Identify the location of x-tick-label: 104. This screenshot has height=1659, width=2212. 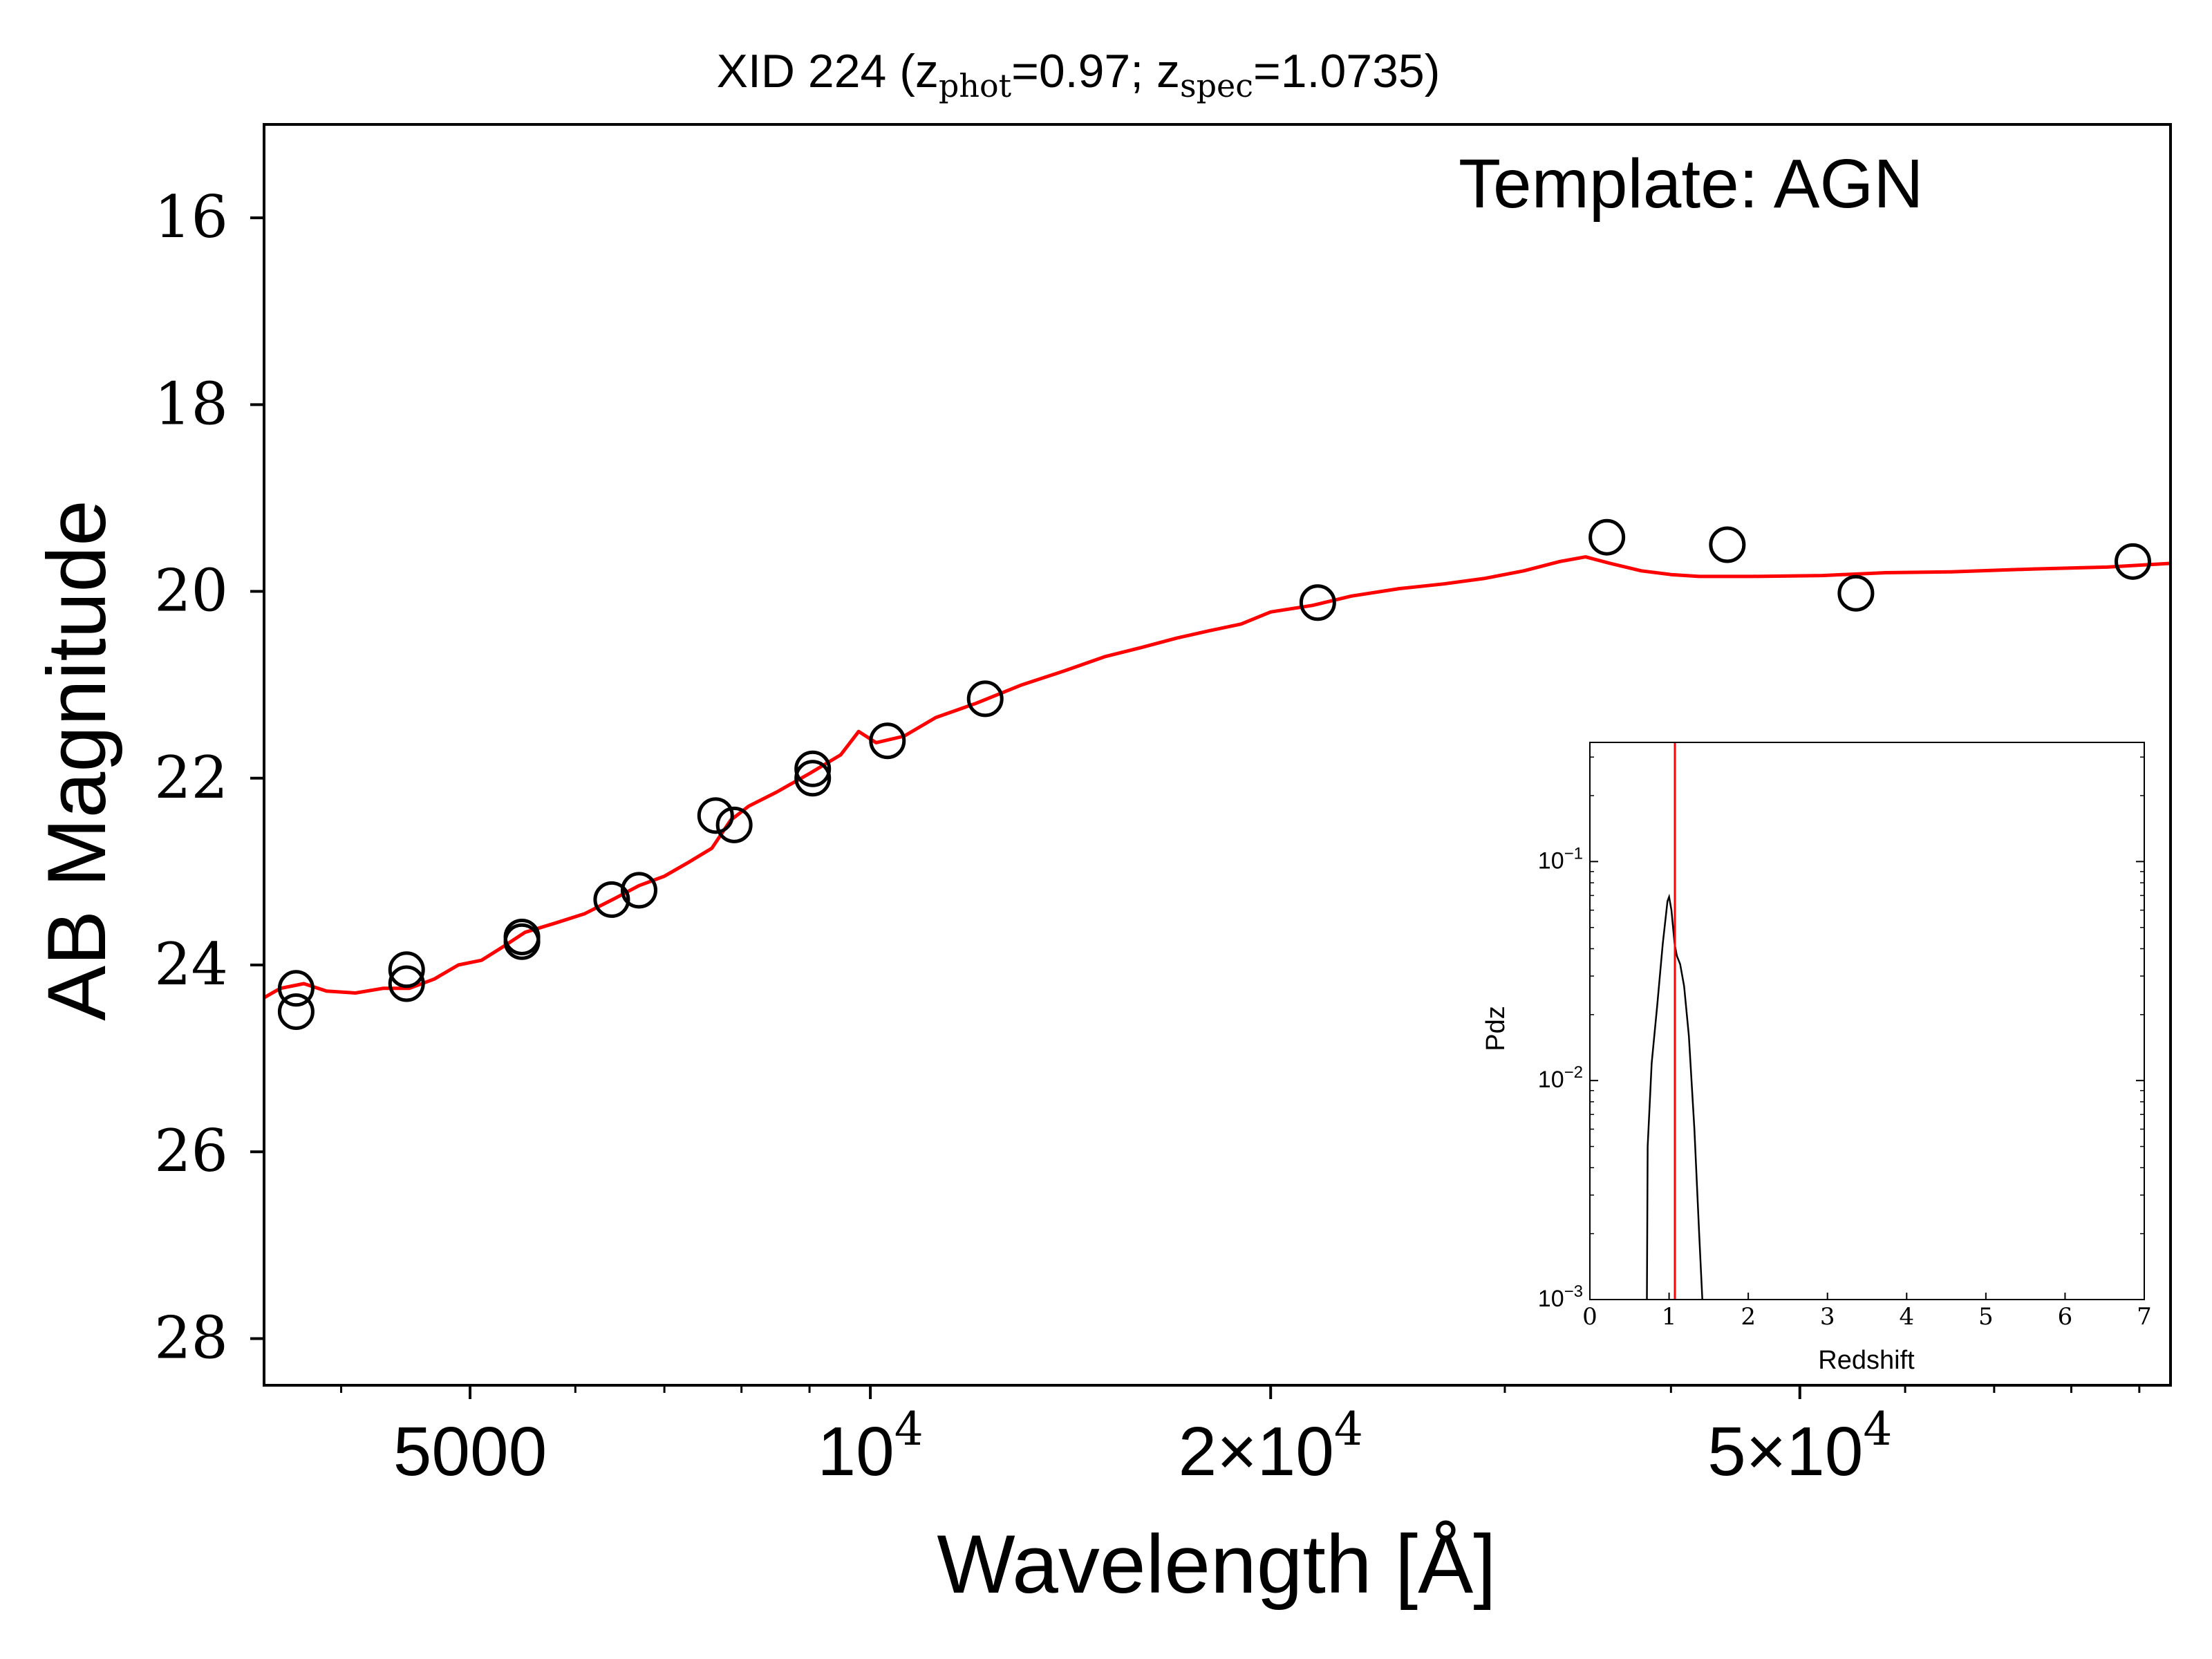
(870, 1446).